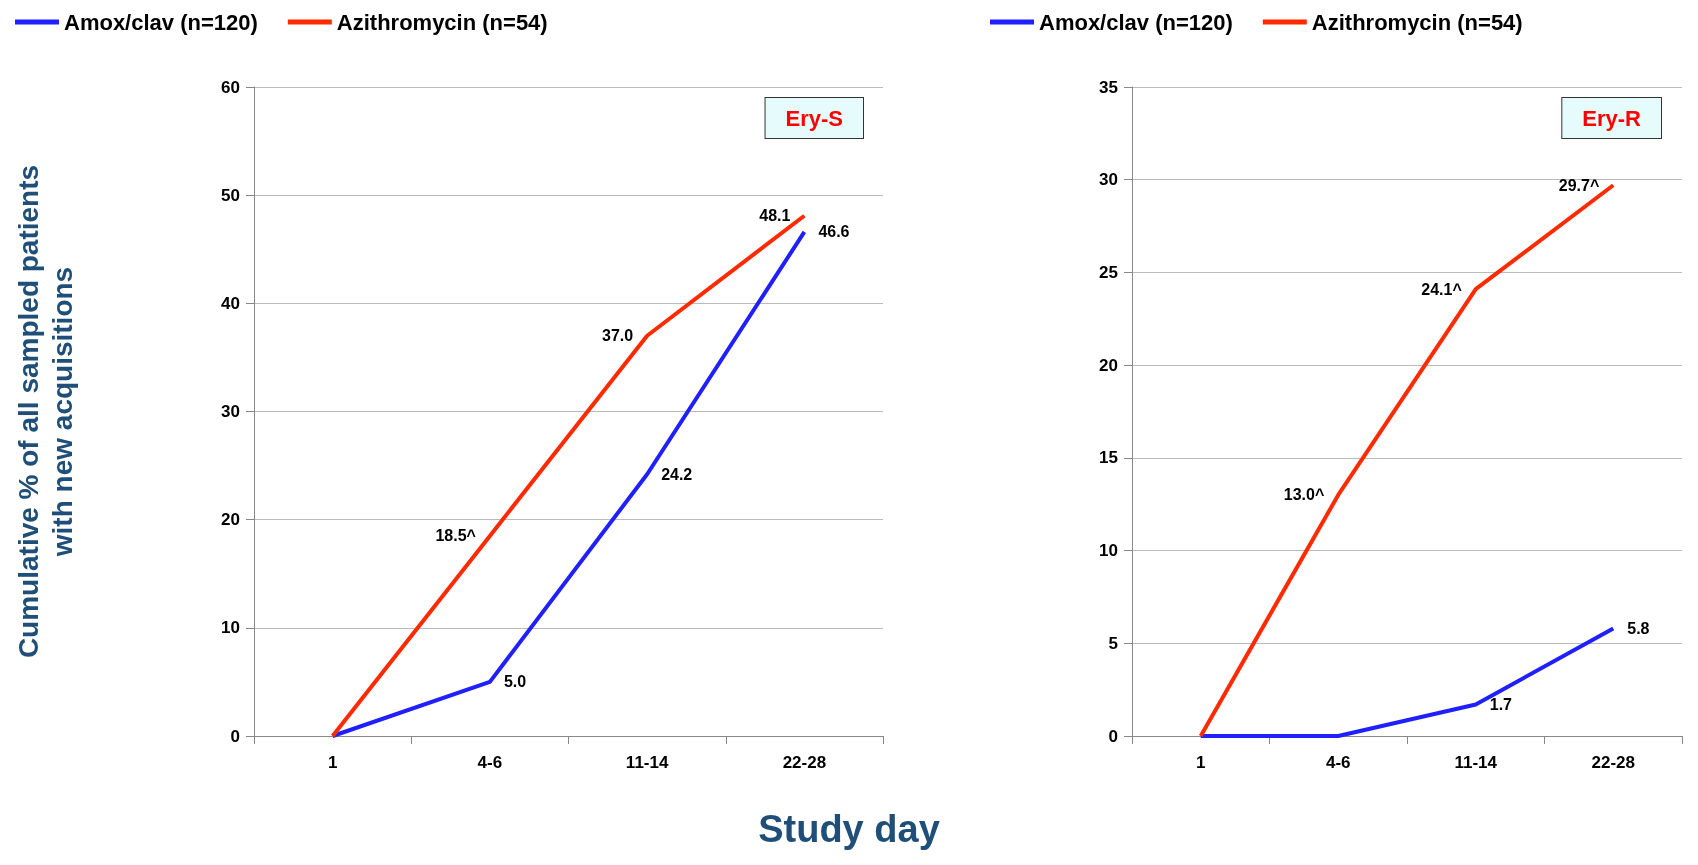 Image resolution: width=1698 pixels, height=865 pixels. Describe the element at coordinates (834, 232) in the screenshot. I see `data-label: 46.6` at that location.